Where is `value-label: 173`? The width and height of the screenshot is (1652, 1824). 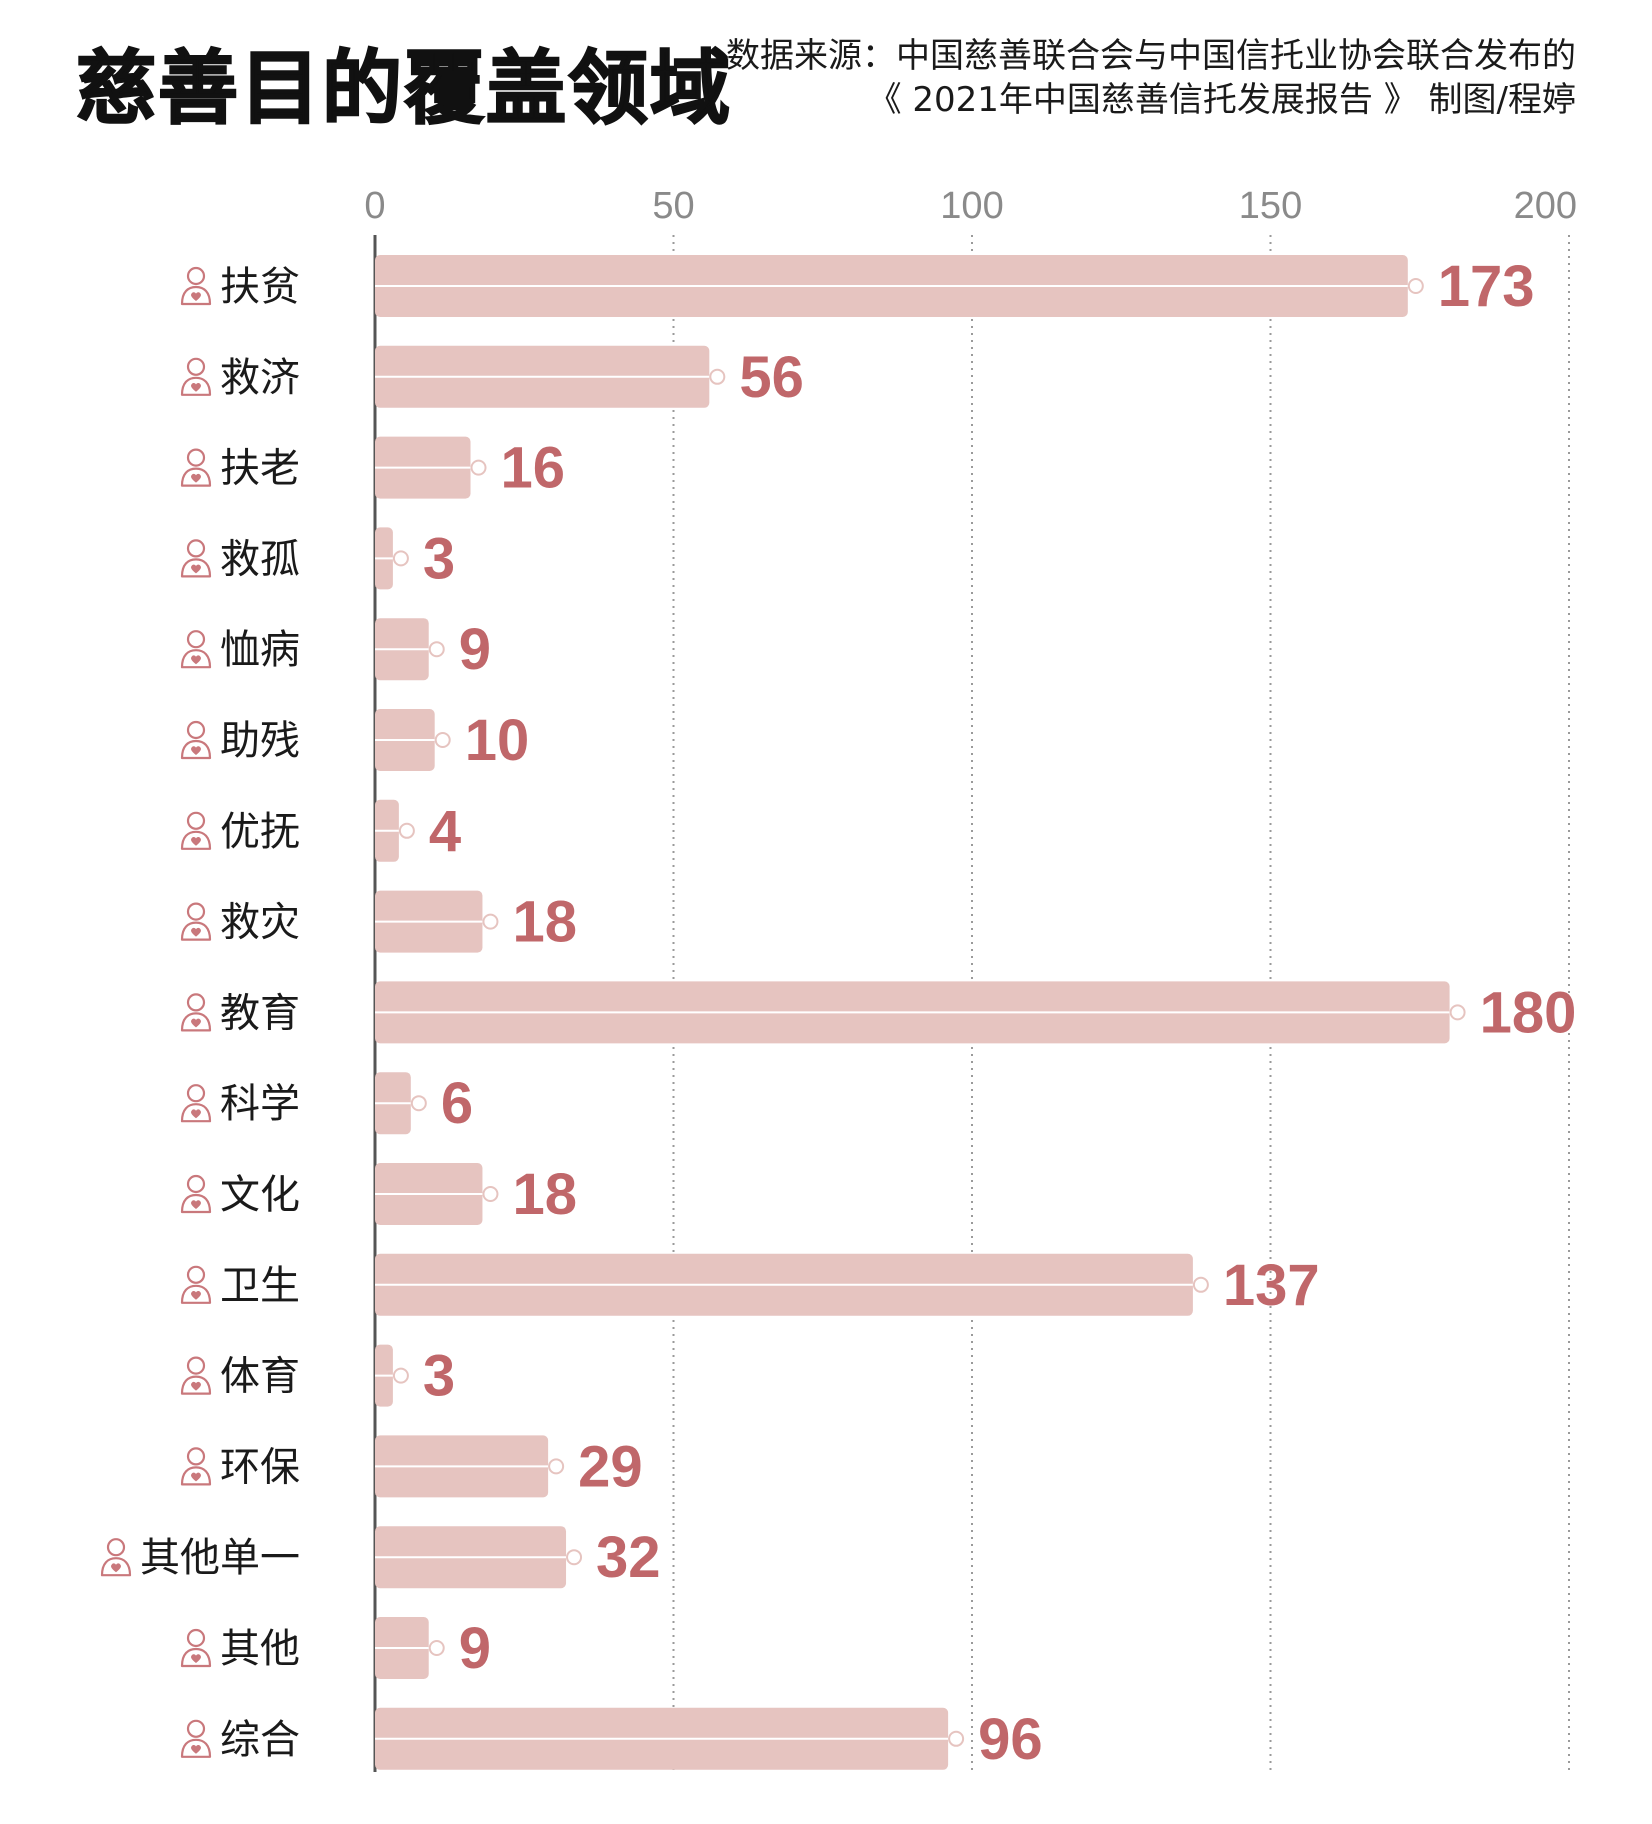 value-label: 173 is located at coordinates (1486, 286).